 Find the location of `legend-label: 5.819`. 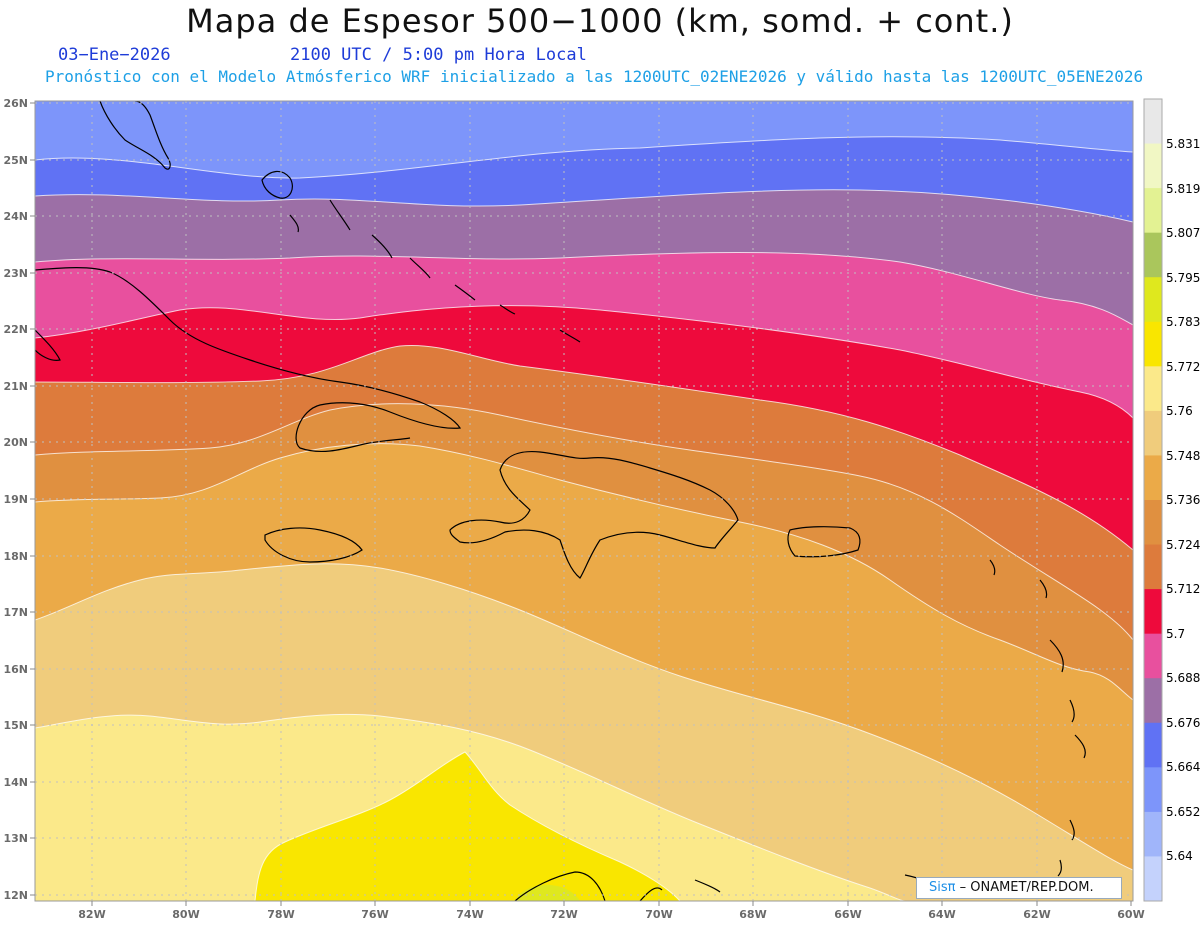

legend-label: 5.819 is located at coordinates (1183, 189).